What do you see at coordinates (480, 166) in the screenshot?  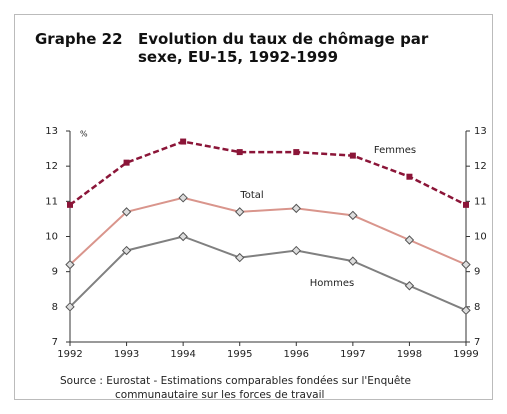 I see `y2-tick-label: 12` at bounding box center [480, 166].